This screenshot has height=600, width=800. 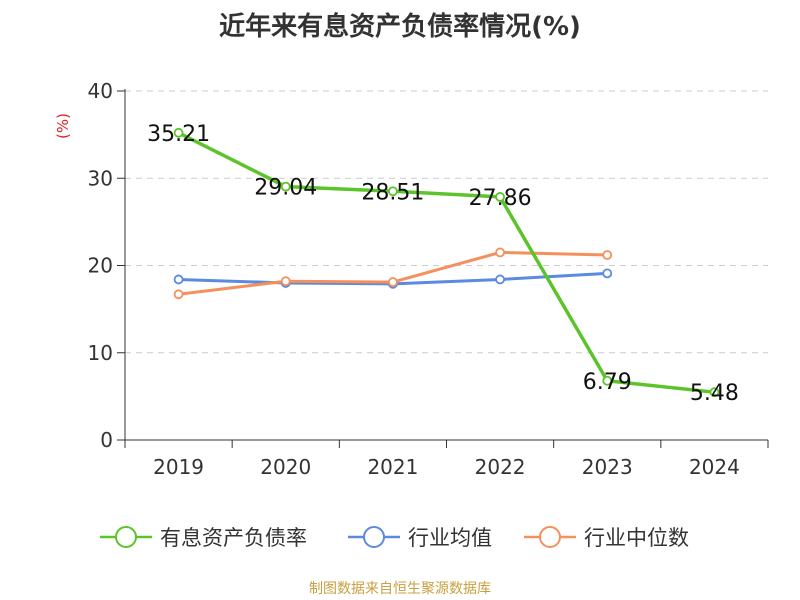 I want to click on x-tick-label: 2021, so click(x=392, y=467).